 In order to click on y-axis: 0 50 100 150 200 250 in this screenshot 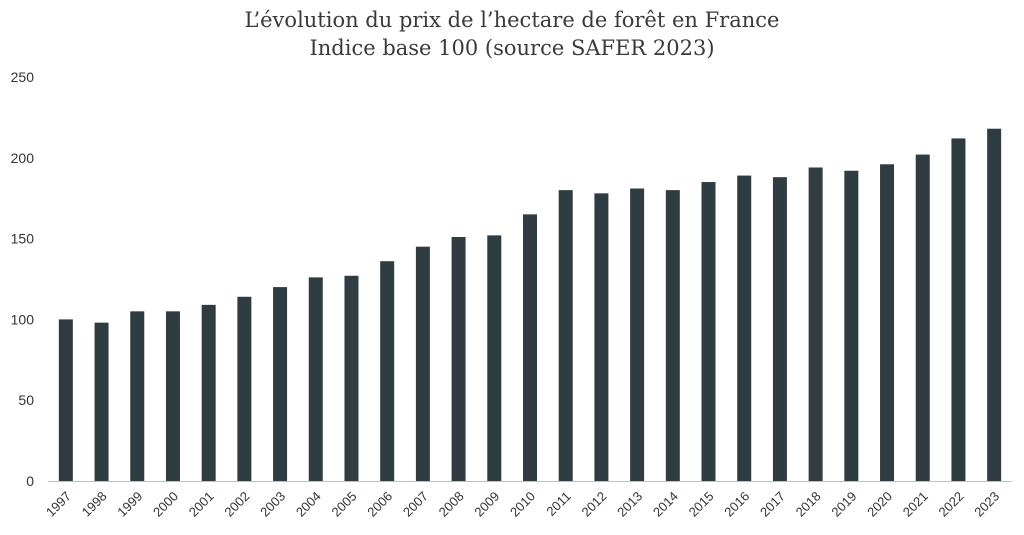, I will do `click(23, 279)`.